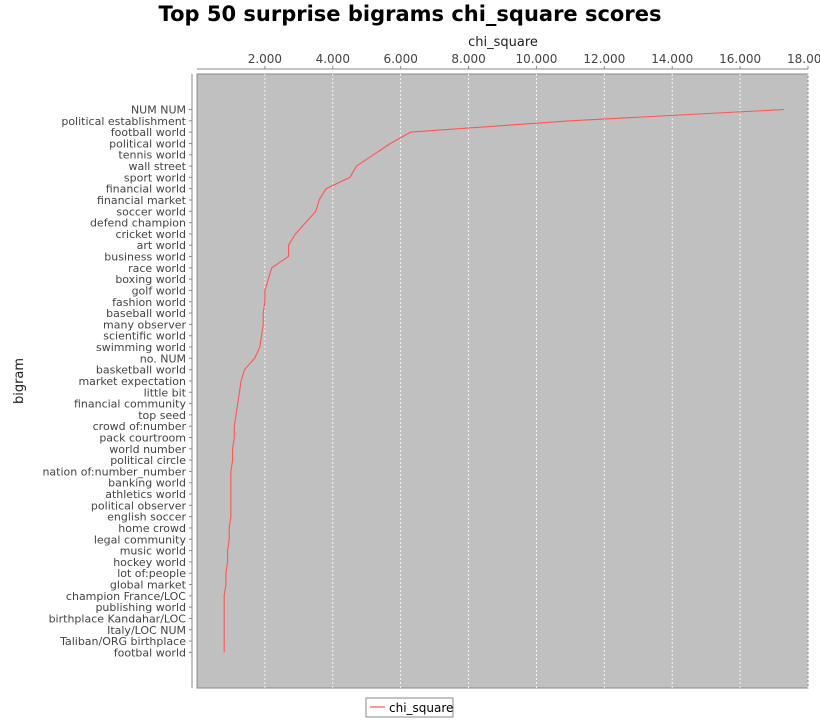 This screenshot has width=820, height=720. Describe the element at coordinates (140, 607) in the screenshot. I see `y-category-label: publishing world` at that location.